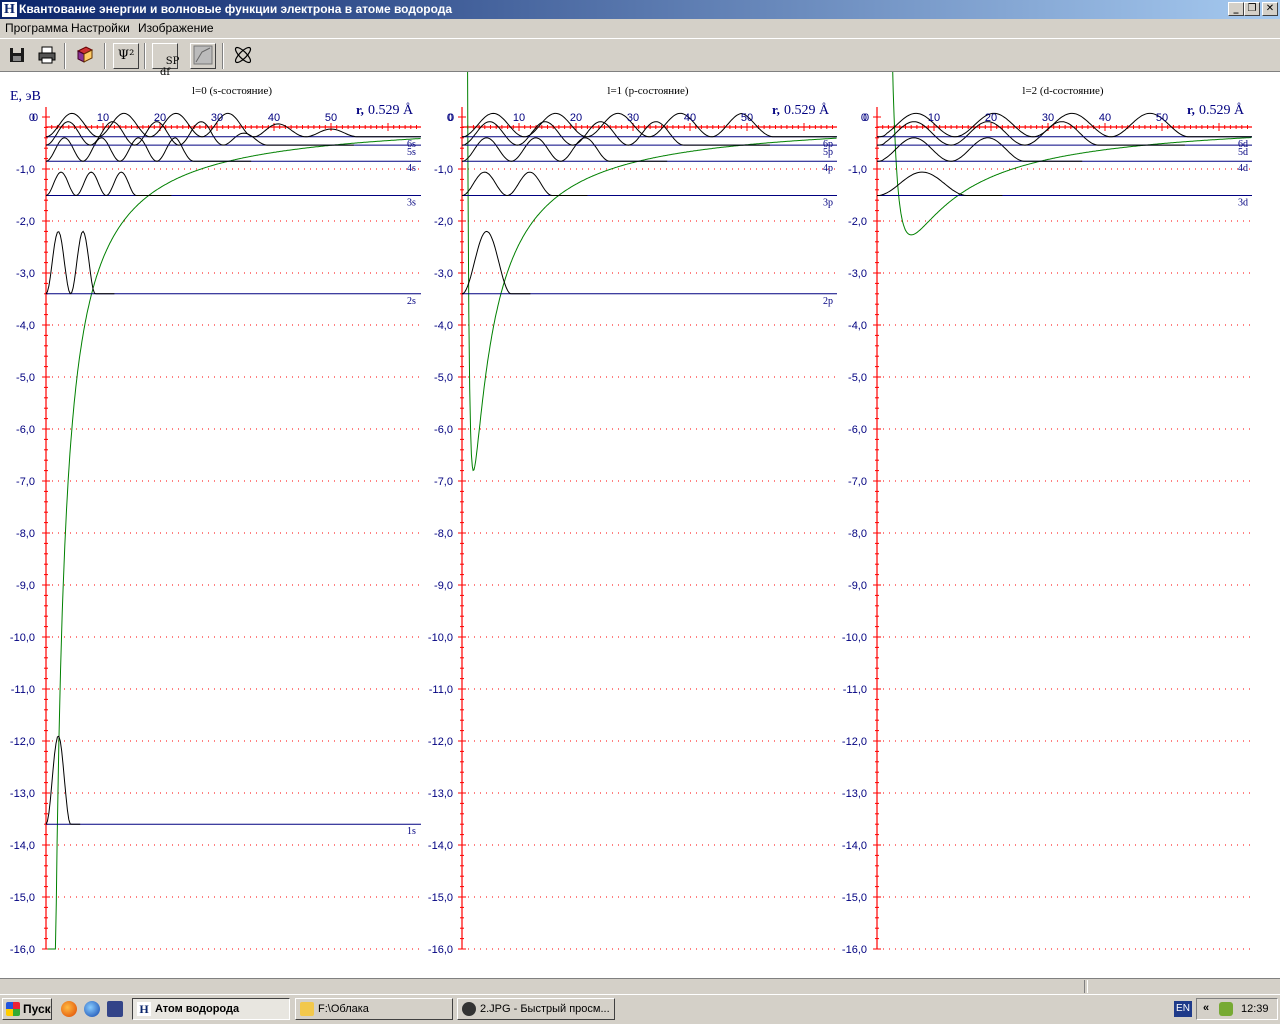  Describe the element at coordinates (411, 168) in the screenshot. I see `level-label-4s: 4s` at that location.